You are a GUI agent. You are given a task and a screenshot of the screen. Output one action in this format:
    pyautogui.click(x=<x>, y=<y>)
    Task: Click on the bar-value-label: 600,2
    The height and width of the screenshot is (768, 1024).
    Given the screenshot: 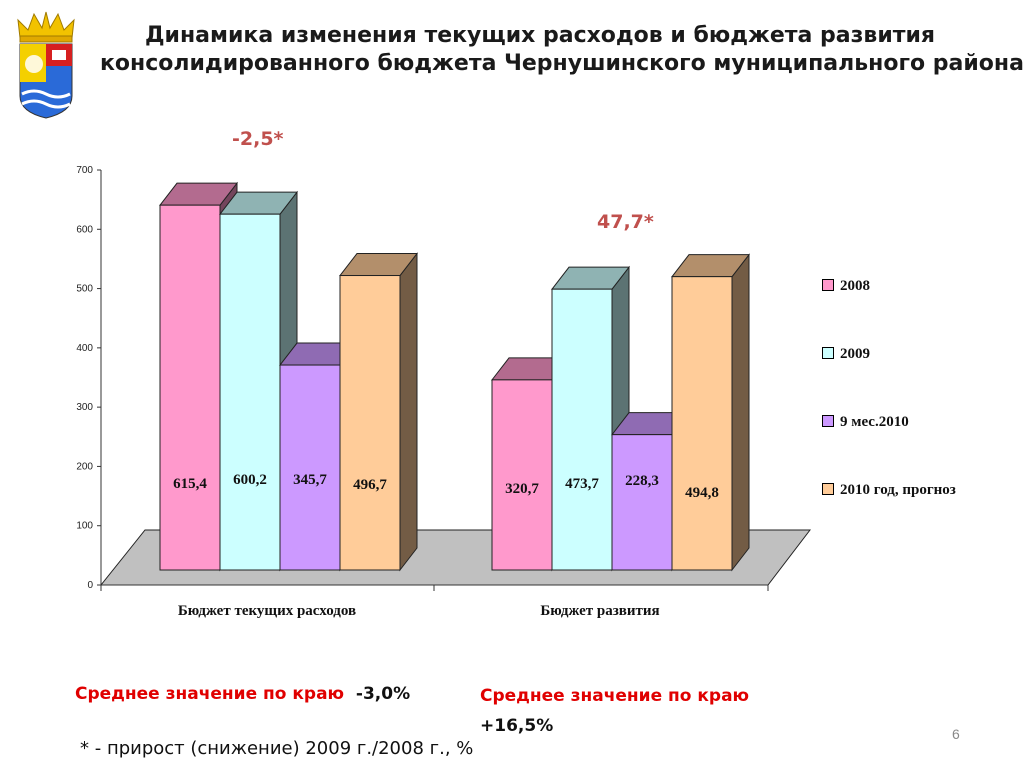 What is the action you would take?
    pyautogui.click(x=250, y=480)
    